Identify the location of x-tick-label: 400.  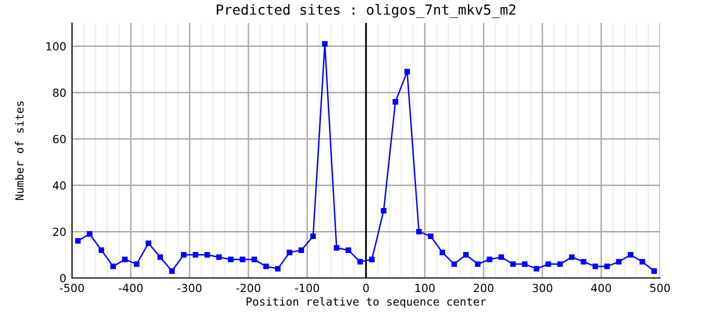
(601, 288).